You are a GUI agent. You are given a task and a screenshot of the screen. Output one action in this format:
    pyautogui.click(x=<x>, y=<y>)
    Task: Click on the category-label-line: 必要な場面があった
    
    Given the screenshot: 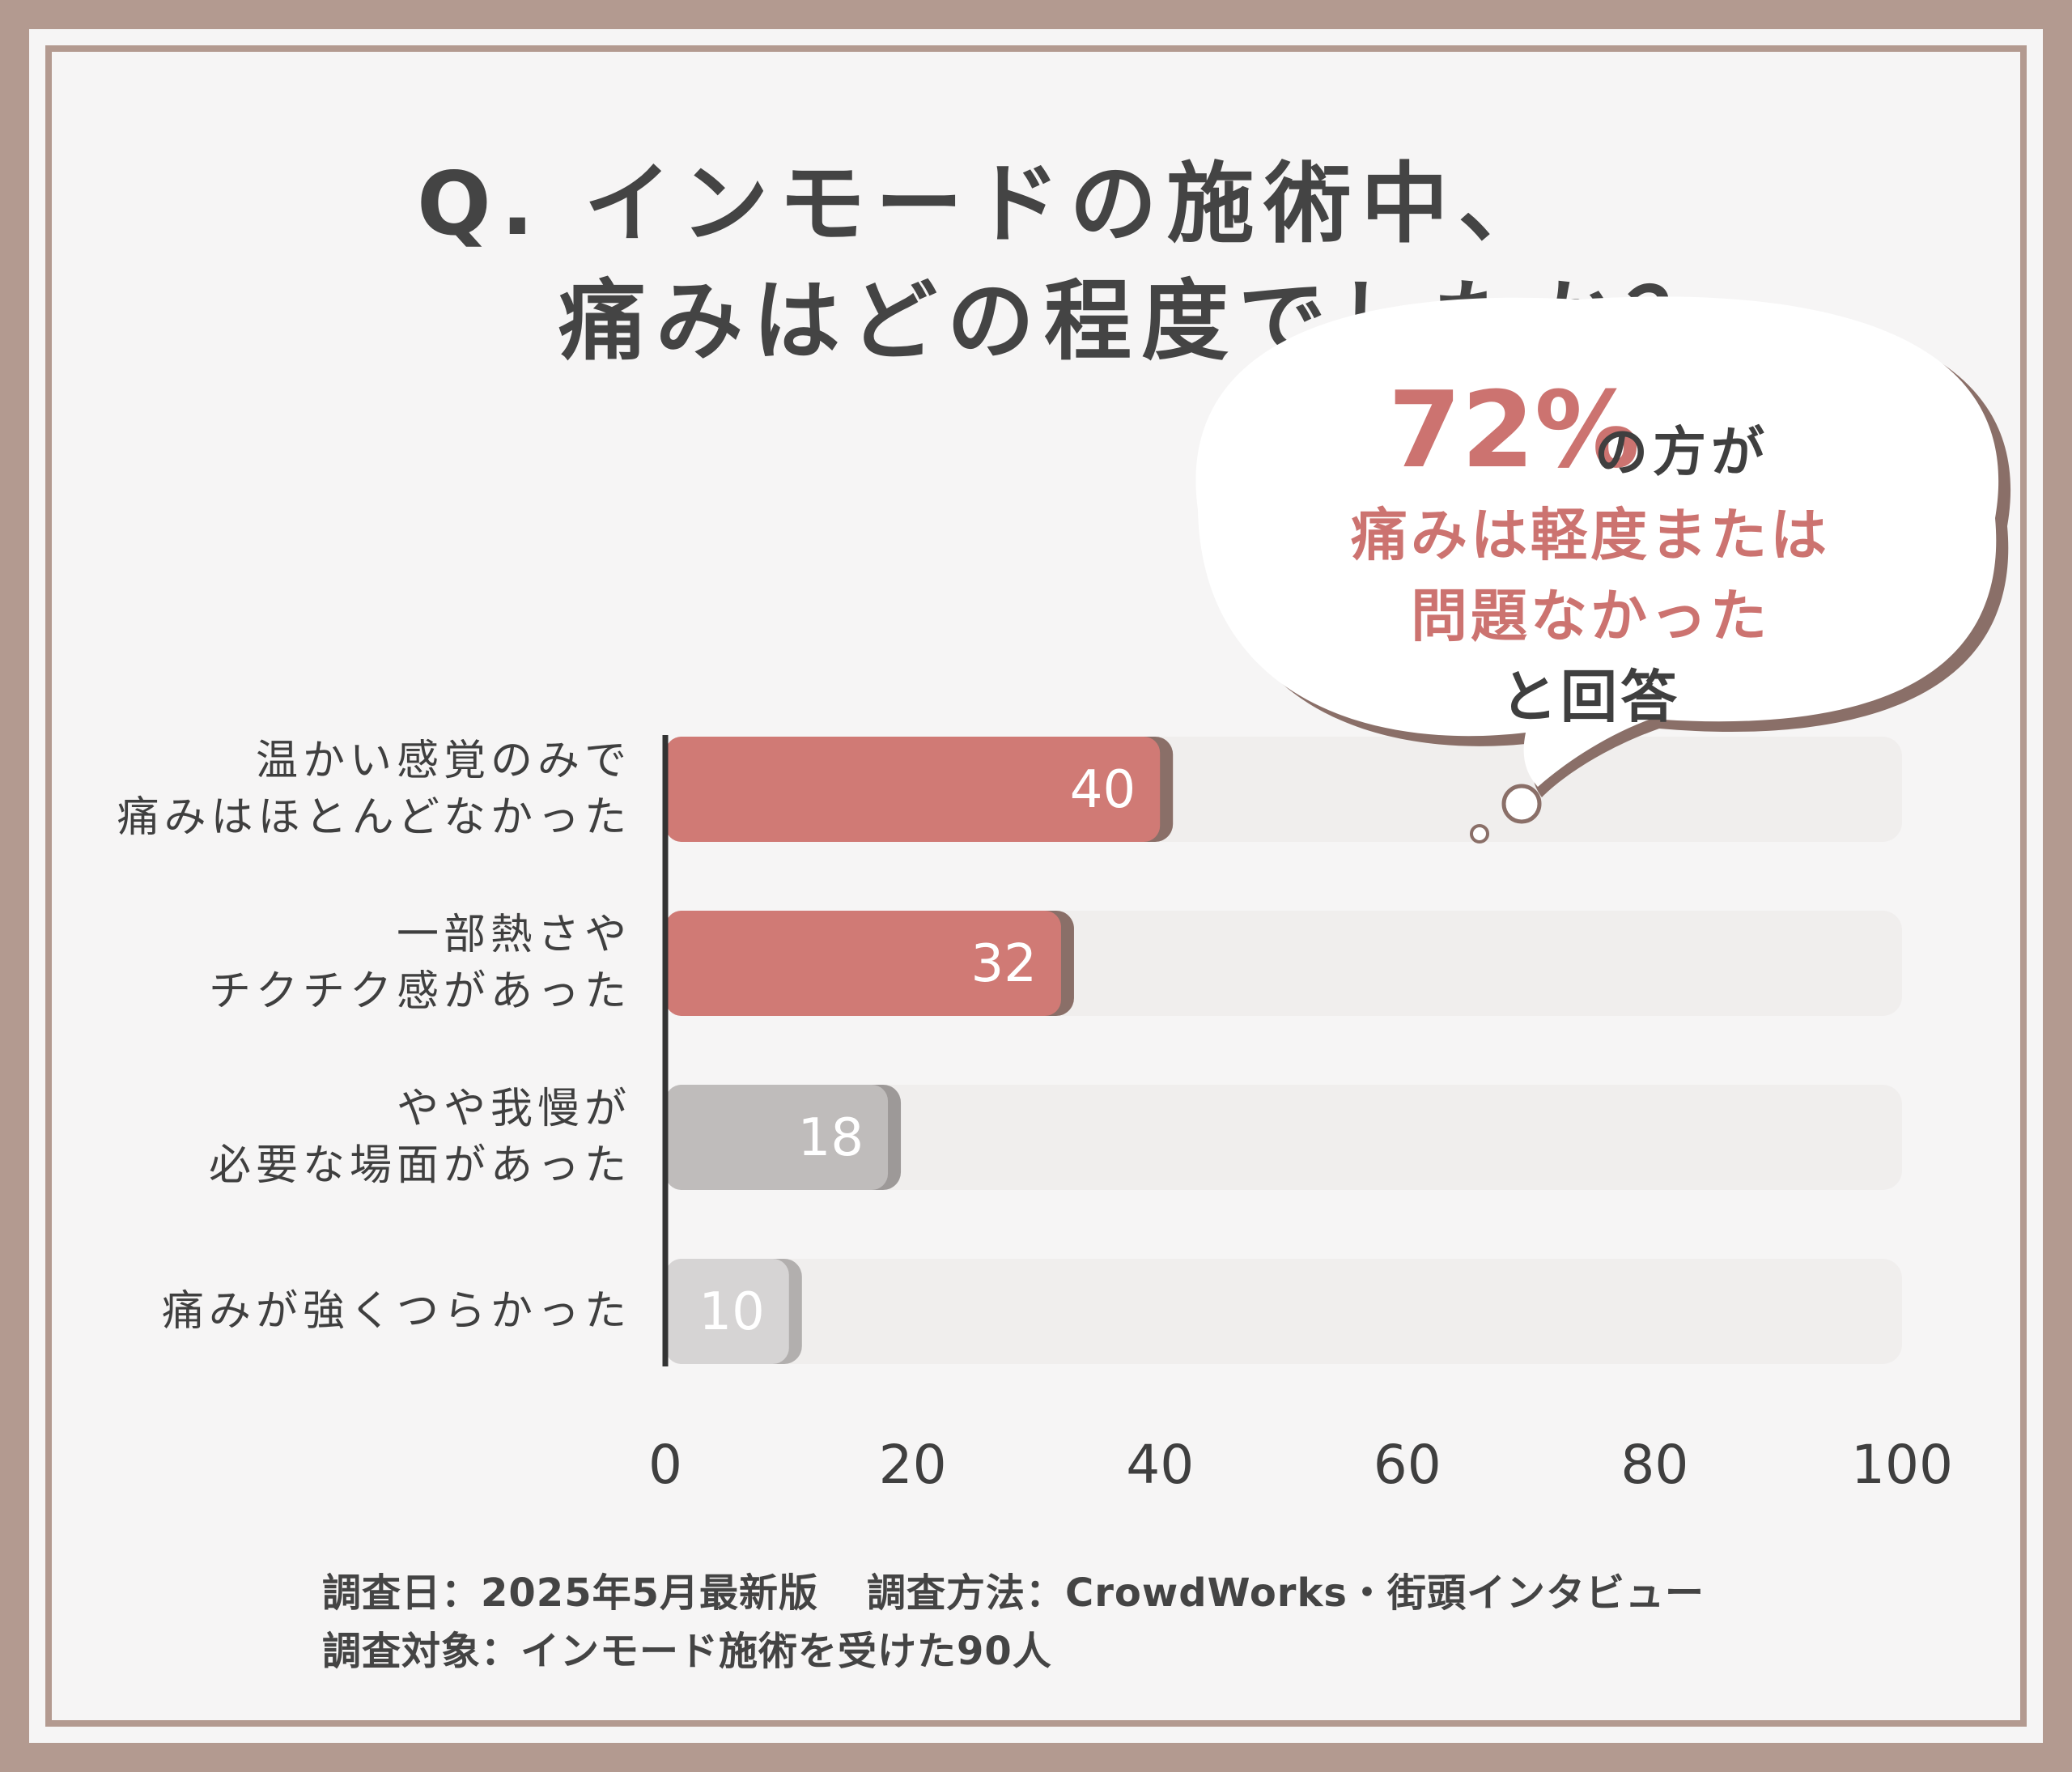 What is the action you would take?
    pyautogui.click(x=419, y=1165)
    